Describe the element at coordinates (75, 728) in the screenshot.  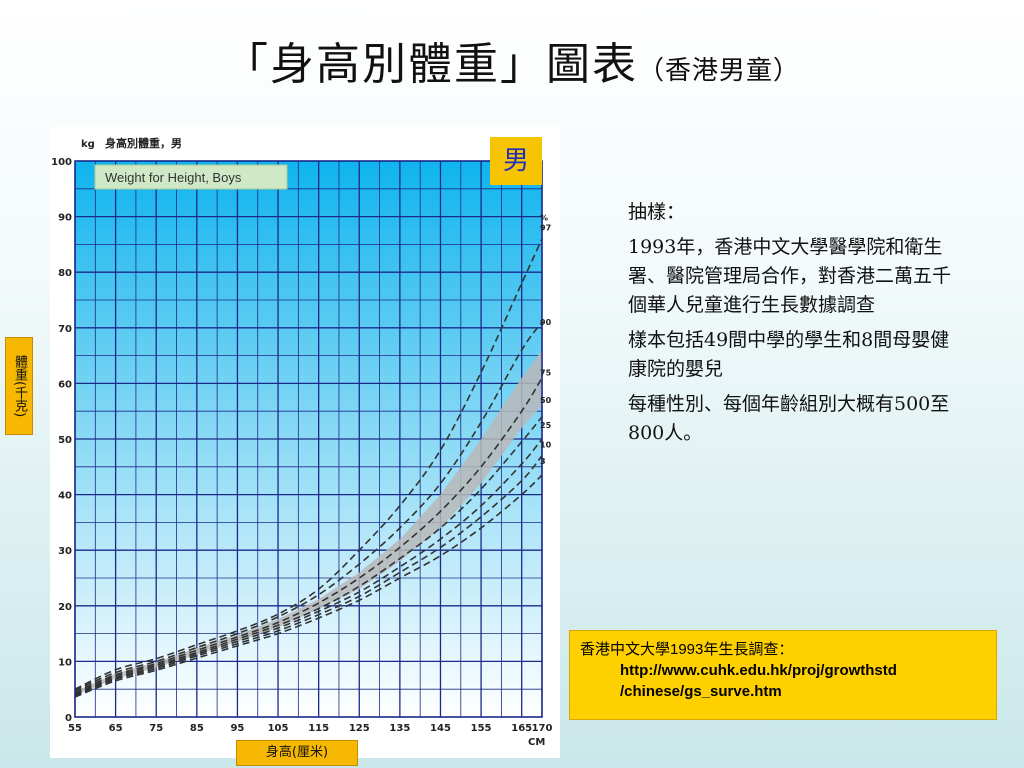
I see `x-tick-label: 55` at that location.